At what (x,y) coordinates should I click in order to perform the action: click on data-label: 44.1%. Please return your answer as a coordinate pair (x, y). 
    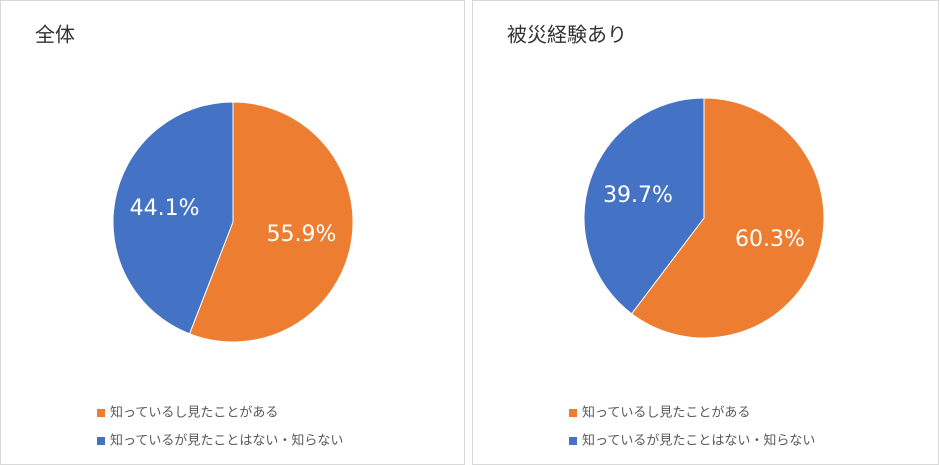
    Looking at the image, I should click on (165, 208).